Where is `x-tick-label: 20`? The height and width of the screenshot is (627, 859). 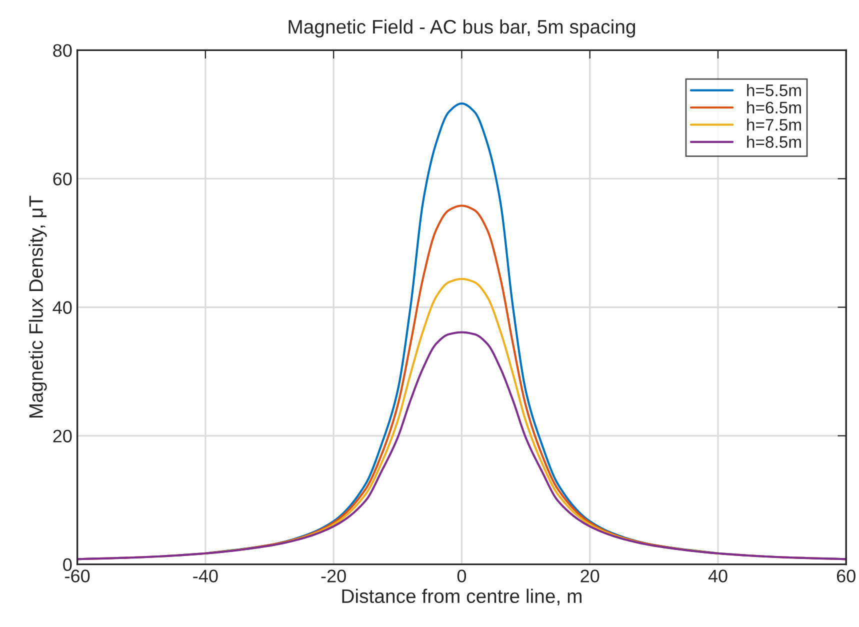
x-tick-label: 20 is located at coordinates (590, 576).